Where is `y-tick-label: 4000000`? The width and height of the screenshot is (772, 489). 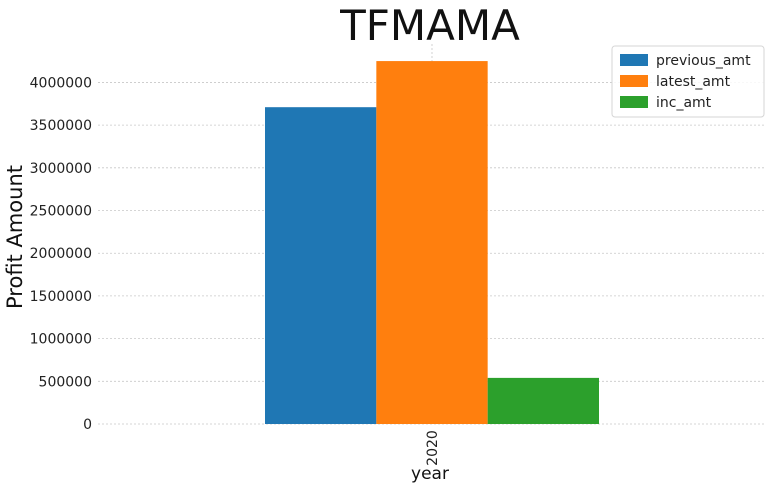 y-tick-label: 4000000 is located at coordinates (61, 83).